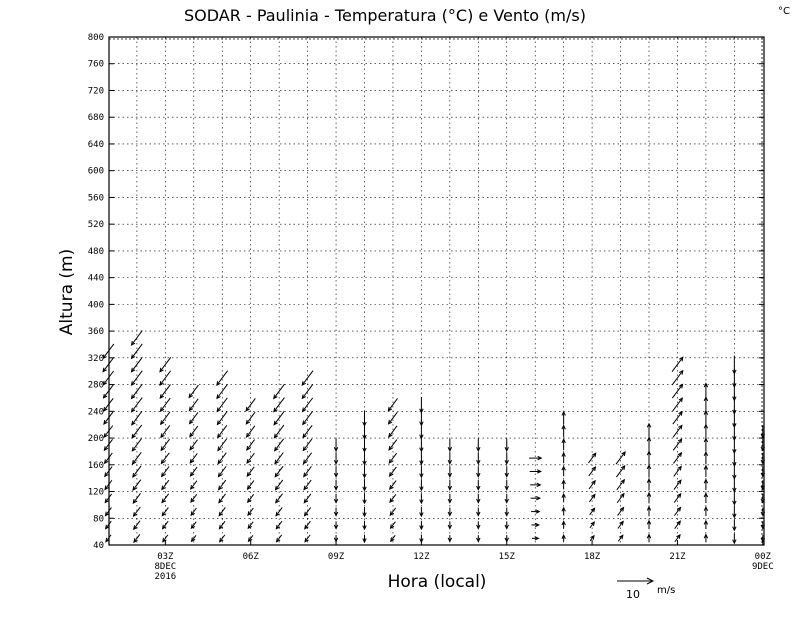 Image resolution: width=800 pixels, height=618 pixels. I want to click on y-axis-label: Altura (m), so click(67, 292).